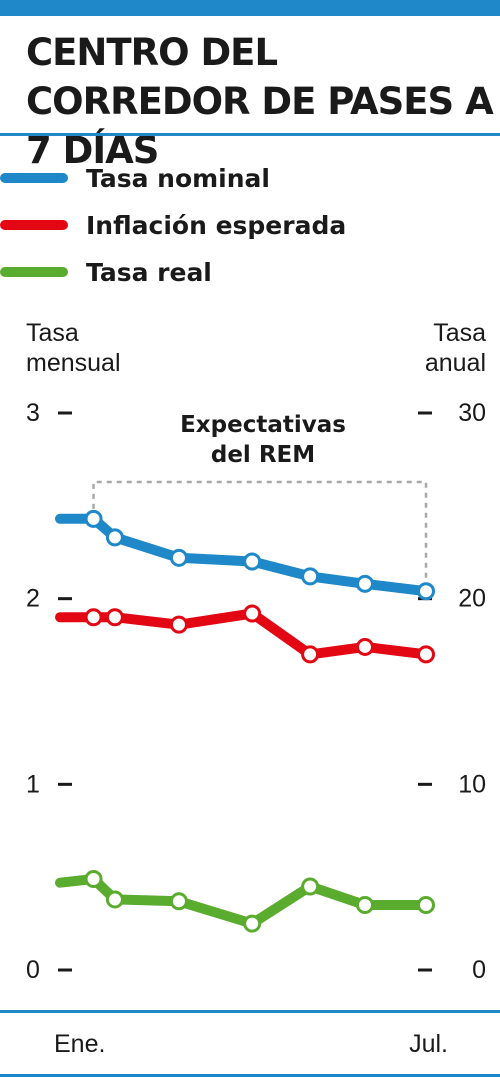  I want to click on annotation-line-2: del REM, so click(263, 455).